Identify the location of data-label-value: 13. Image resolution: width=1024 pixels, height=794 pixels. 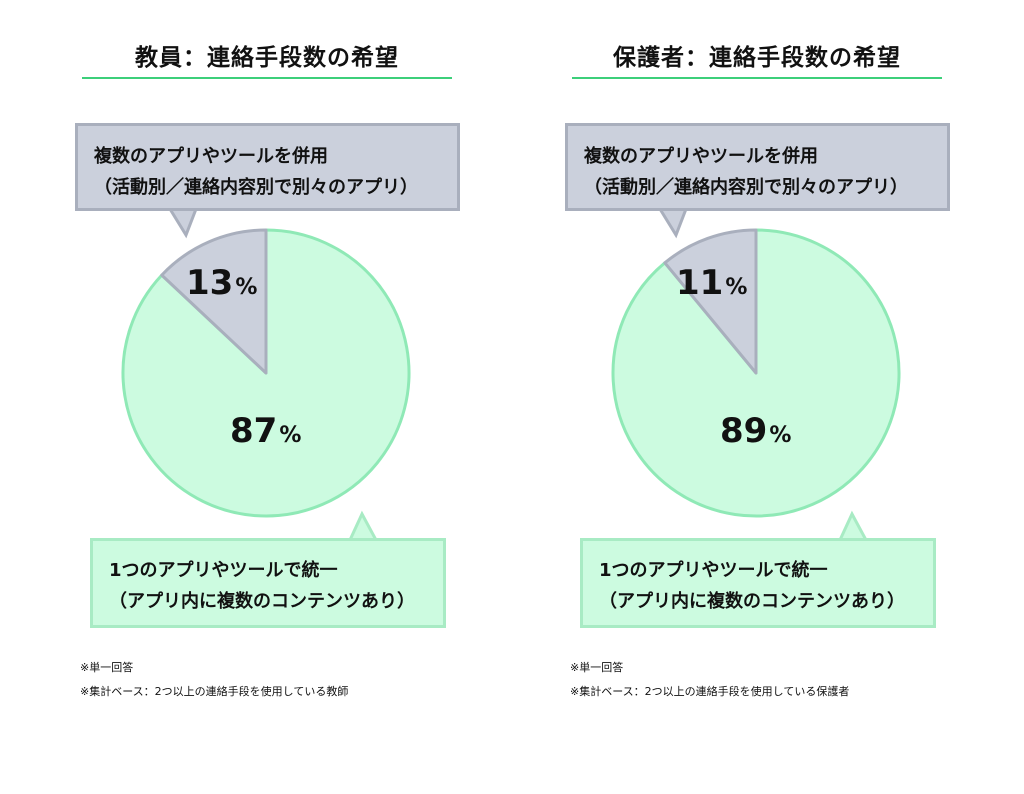
(210, 283).